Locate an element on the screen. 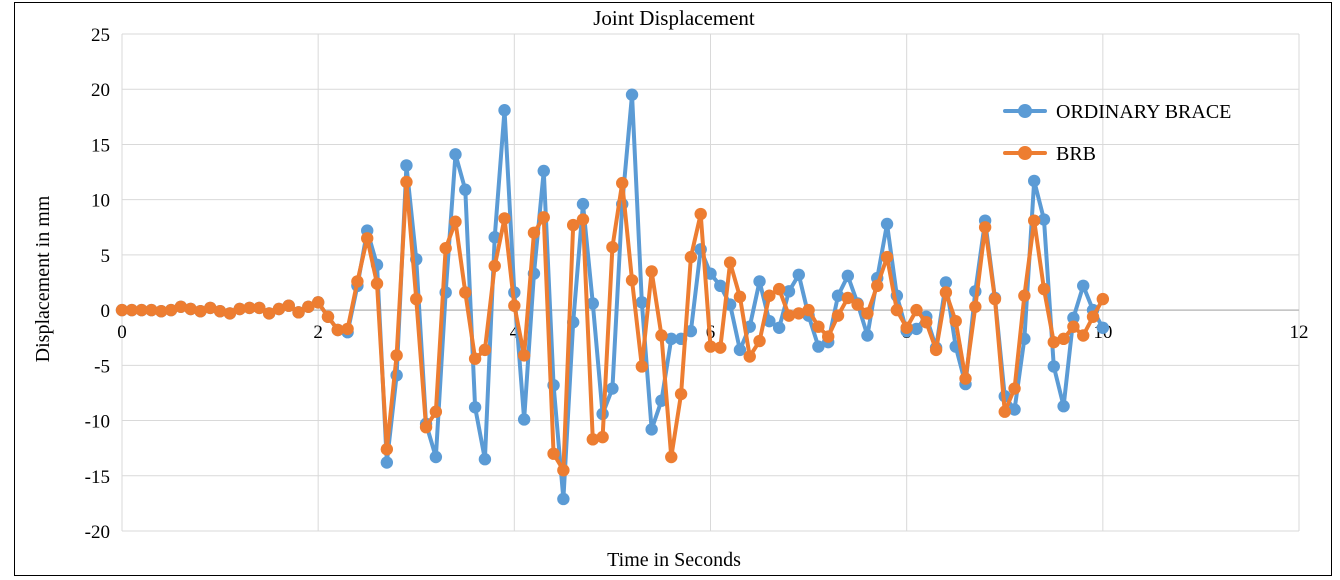 The width and height of the screenshot is (1340, 580). x-tick-label: 2 is located at coordinates (318, 332).